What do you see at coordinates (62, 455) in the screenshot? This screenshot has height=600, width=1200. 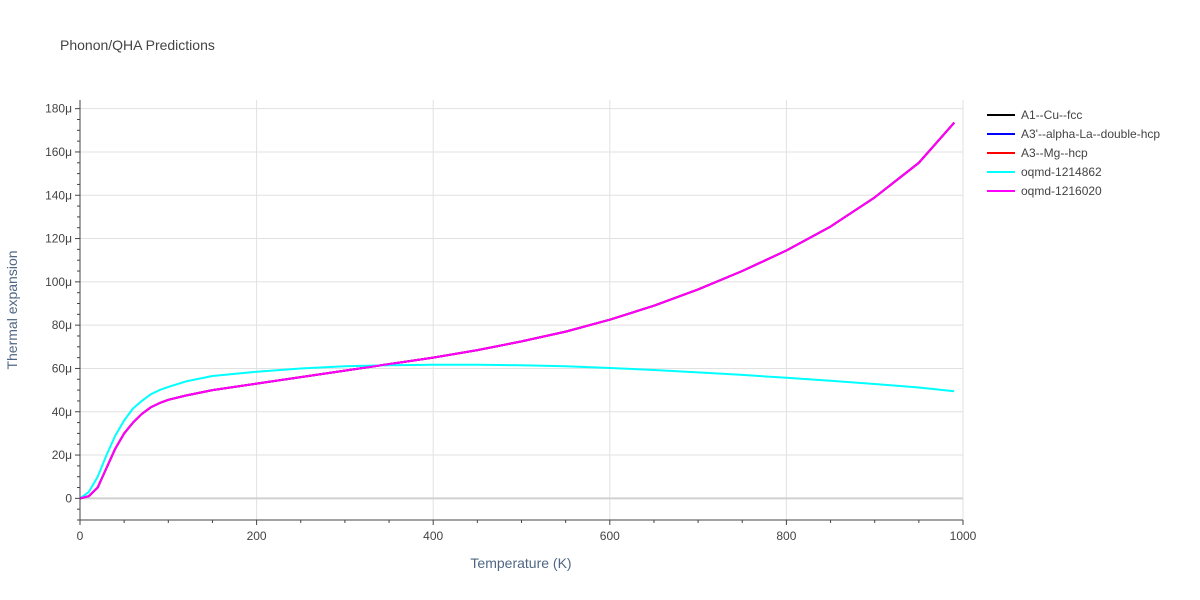 I see `y-tick-label: 20μ` at bounding box center [62, 455].